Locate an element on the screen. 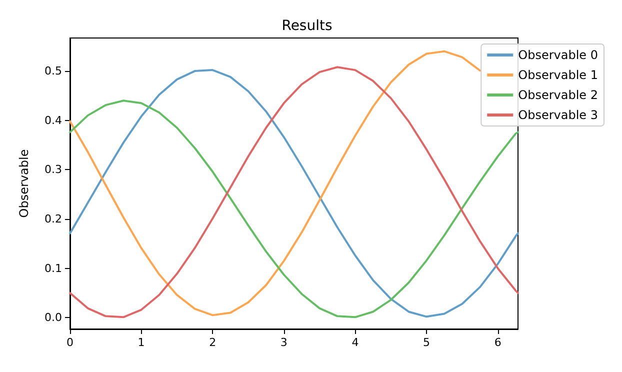 The height and width of the screenshot is (372, 622). x-tick-label: 0 is located at coordinates (70, 342).